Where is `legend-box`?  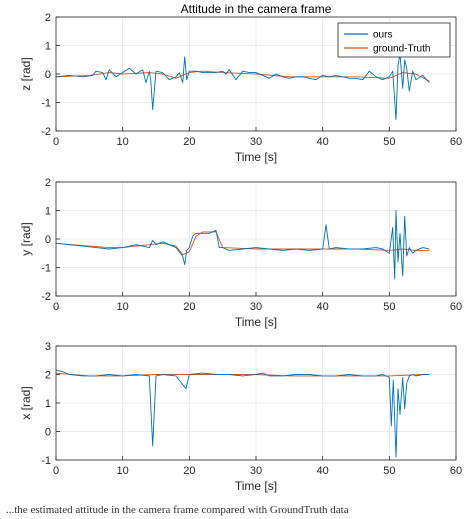 legend-box is located at coordinates (394, 40).